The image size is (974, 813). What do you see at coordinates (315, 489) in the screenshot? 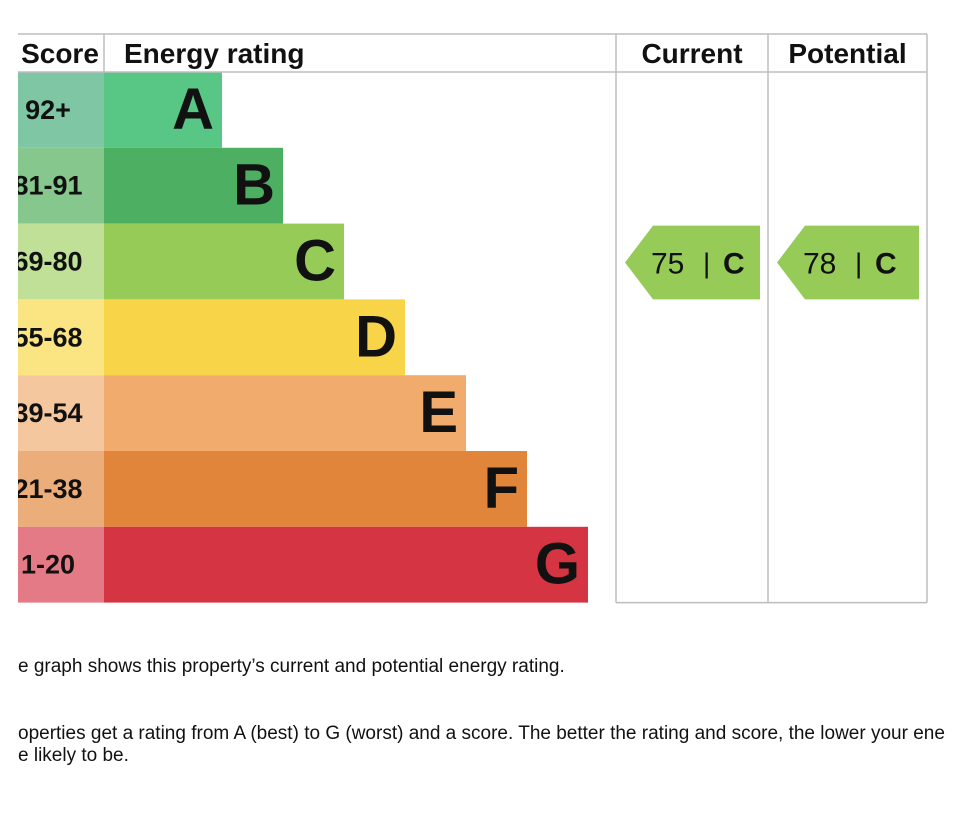
I see `band-bar-f` at bounding box center [315, 489].